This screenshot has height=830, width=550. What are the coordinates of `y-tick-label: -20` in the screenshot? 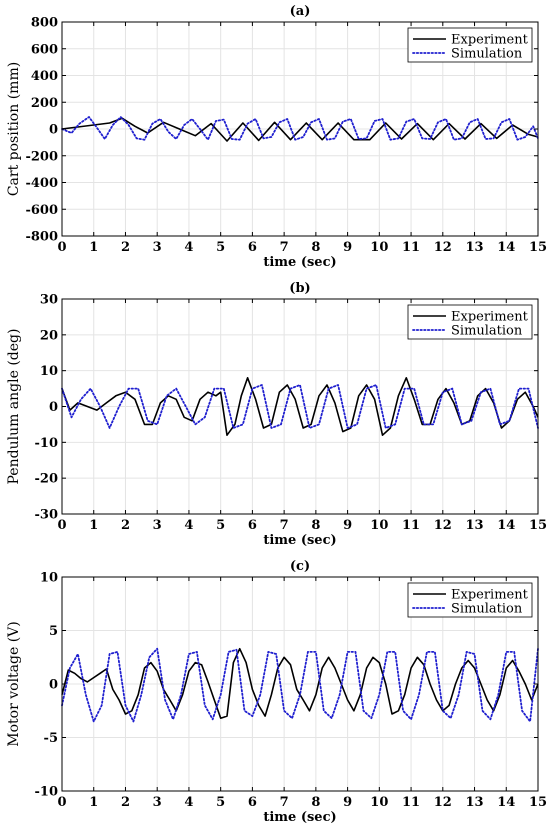 It's located at (47, 479).